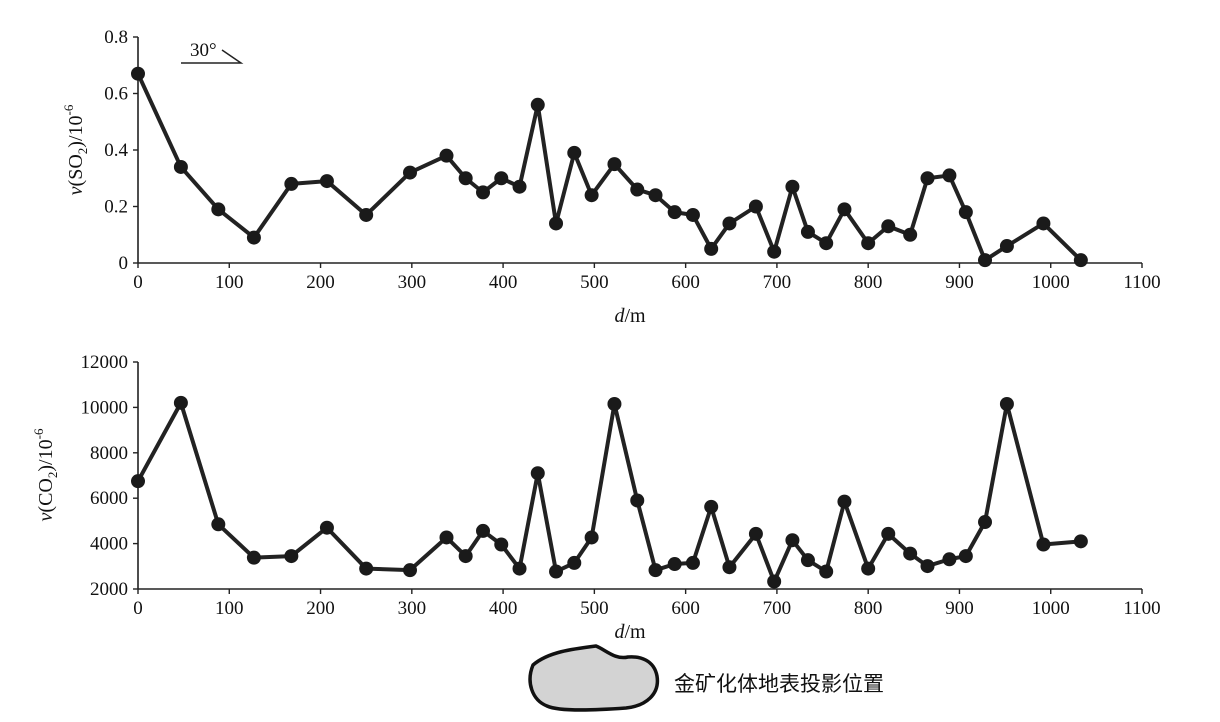  Describe the element at coordinates (959, 608) in the screenshot. I see `co2-x-tick-label: 900` at that location.